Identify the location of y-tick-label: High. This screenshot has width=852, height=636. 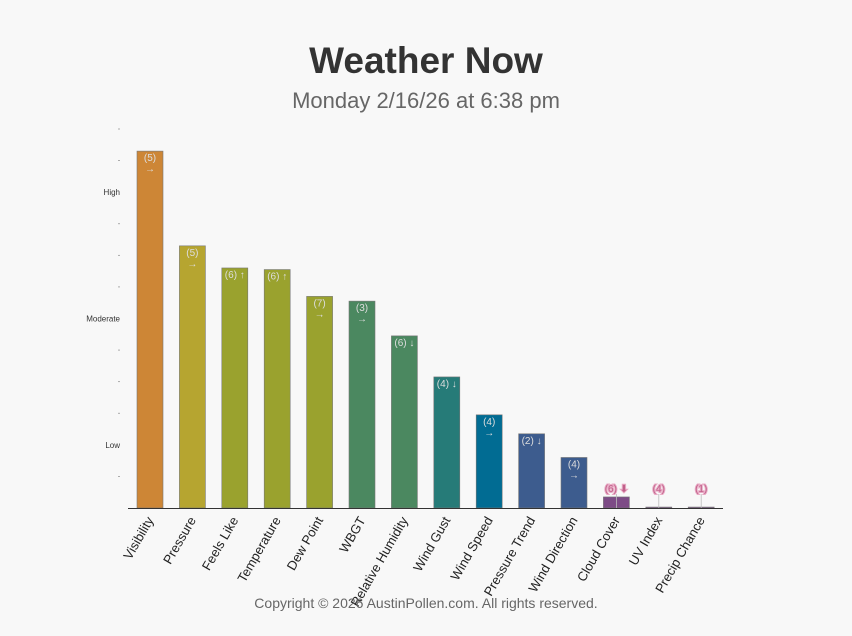
(112, 192).